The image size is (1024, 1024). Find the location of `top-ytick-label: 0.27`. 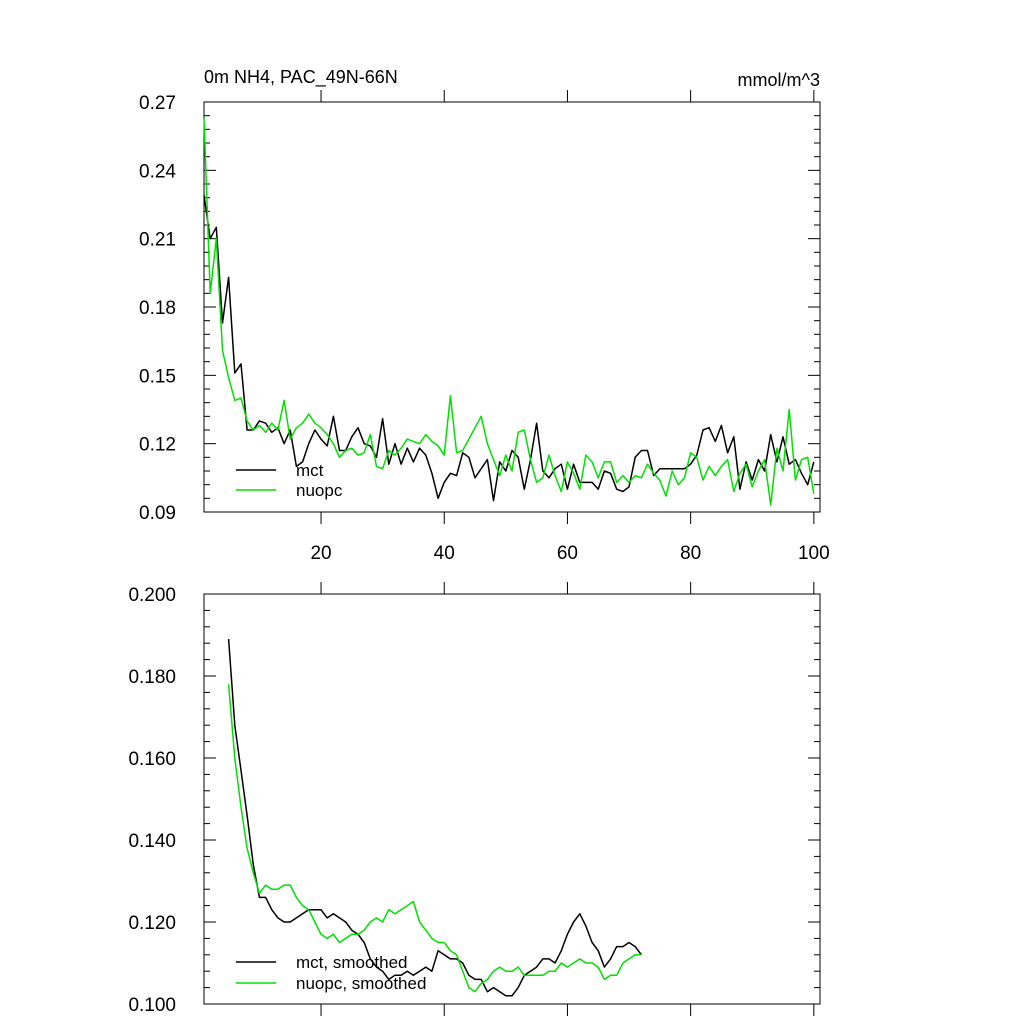

top-ytick-label: 0.27 is located at coordinates (157, 103).